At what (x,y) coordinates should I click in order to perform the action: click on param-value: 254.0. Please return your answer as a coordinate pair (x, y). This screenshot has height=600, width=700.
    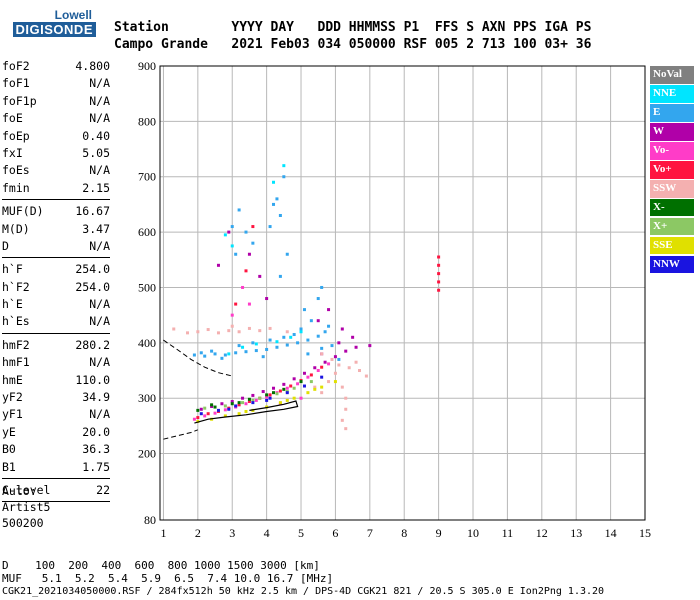
    Looking at the image, I should click on (92, 286).